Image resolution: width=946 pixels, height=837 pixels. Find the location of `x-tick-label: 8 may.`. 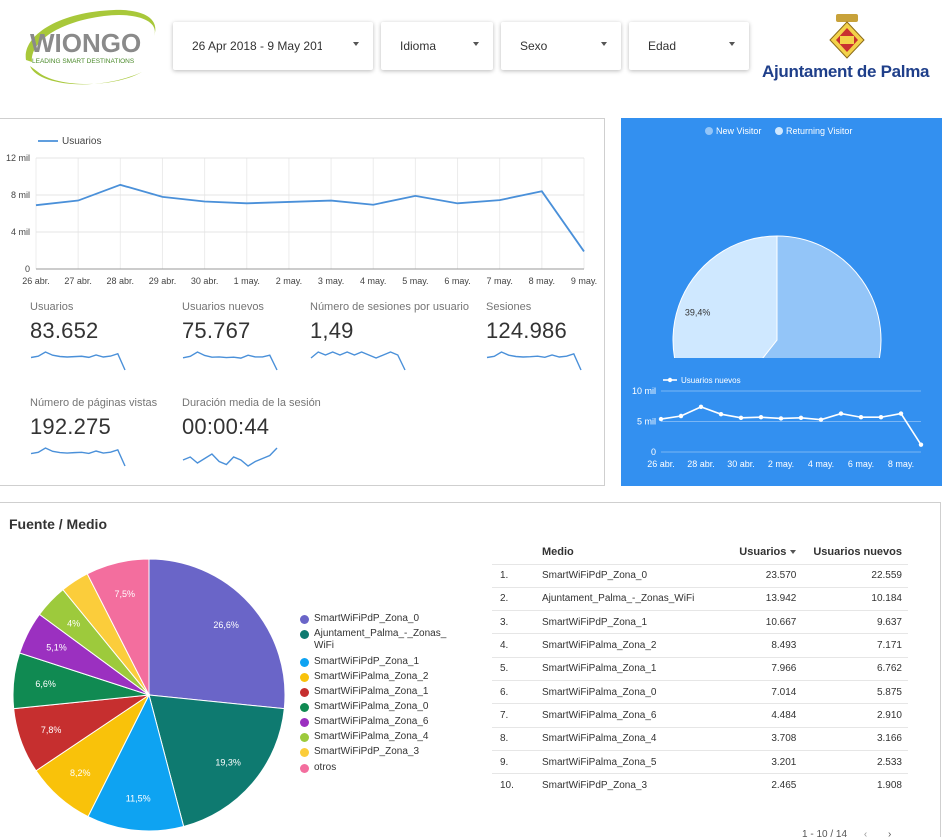

x-tick-label: 8 may. is located at coordinates (901, 464).